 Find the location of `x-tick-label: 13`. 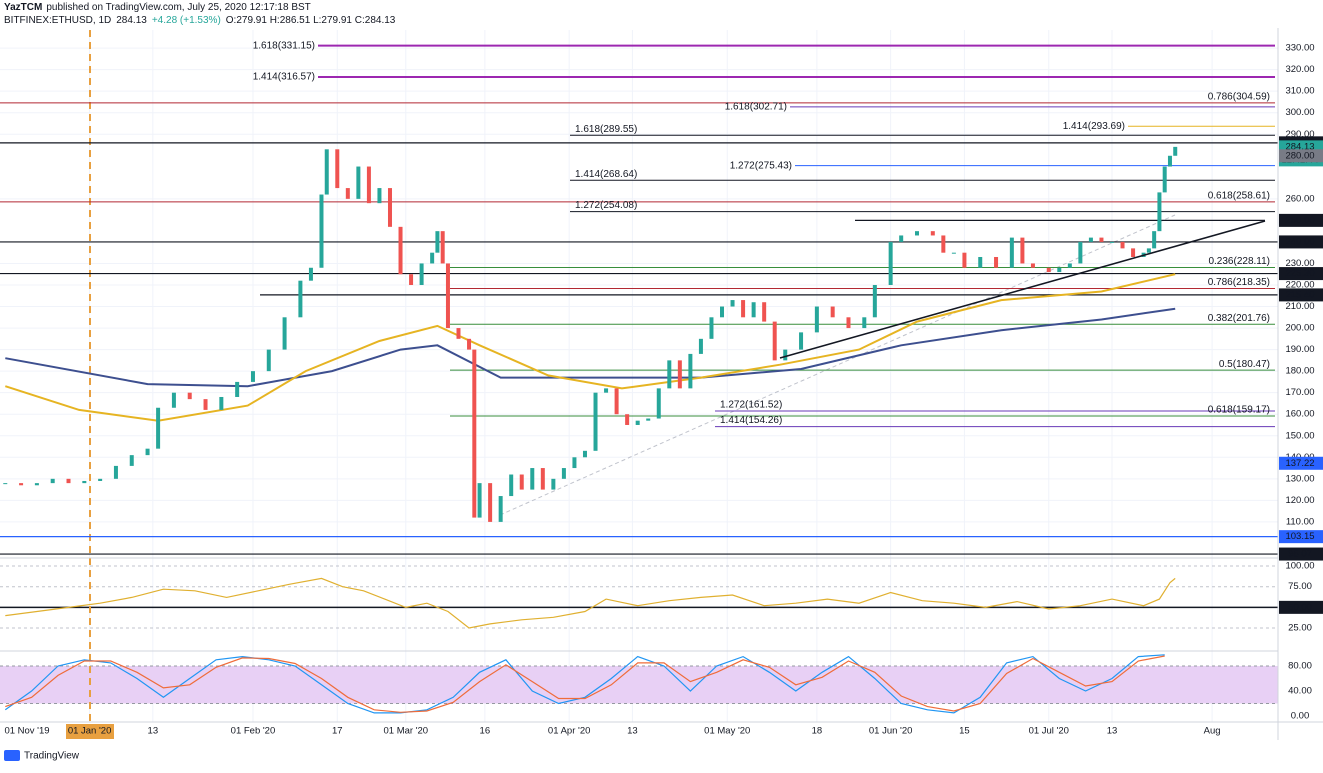

x-tick-label: 13 is located at coordinates (632, 731).